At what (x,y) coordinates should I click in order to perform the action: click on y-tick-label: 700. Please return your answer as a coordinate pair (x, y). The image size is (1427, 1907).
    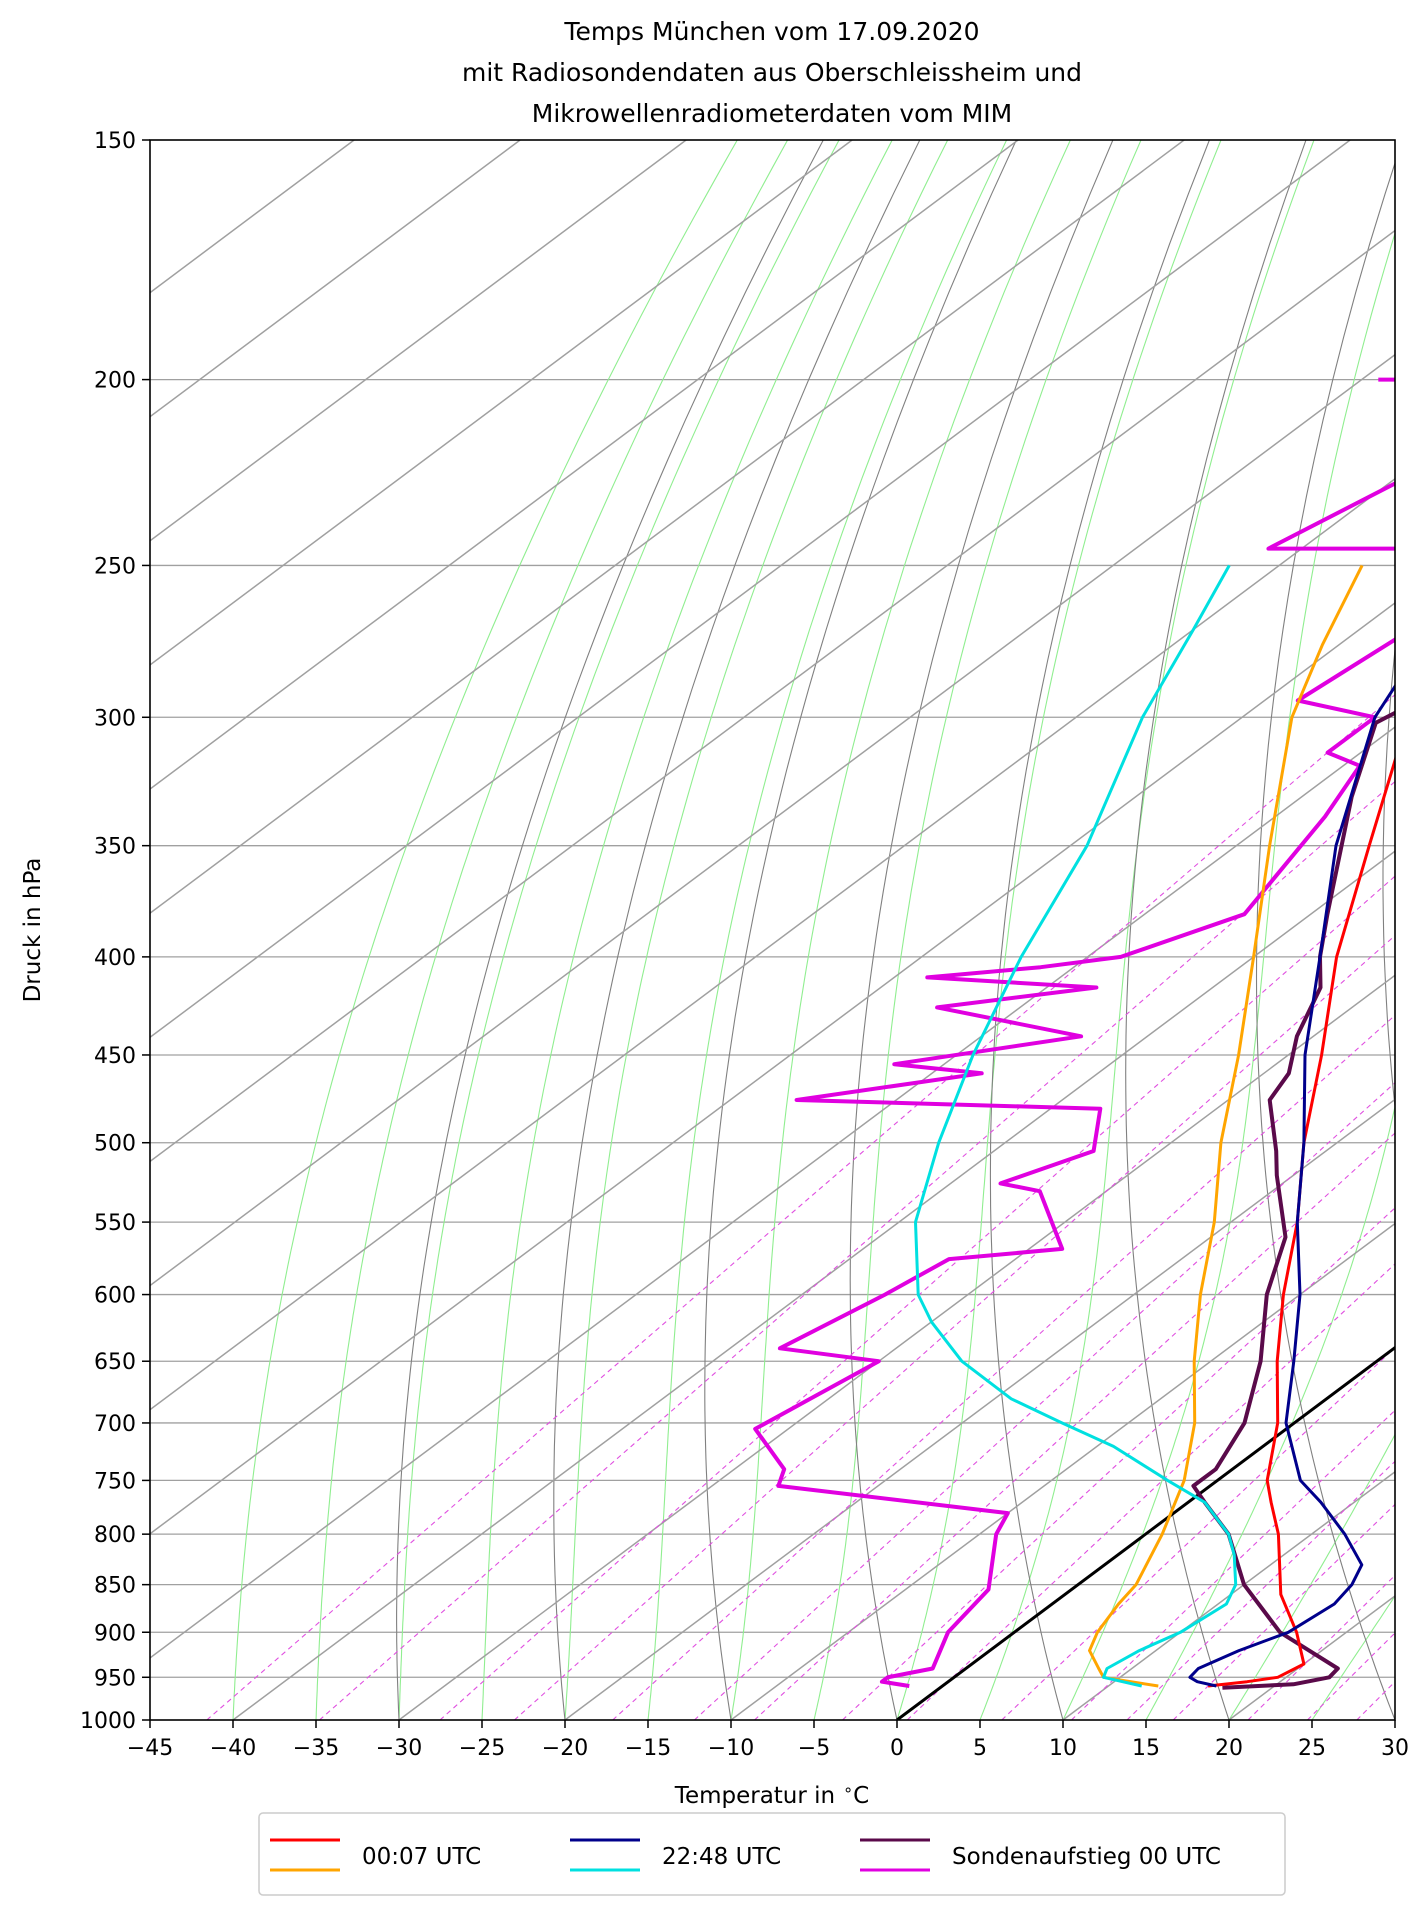
    Looking at the image, I should click on (115, 1424).